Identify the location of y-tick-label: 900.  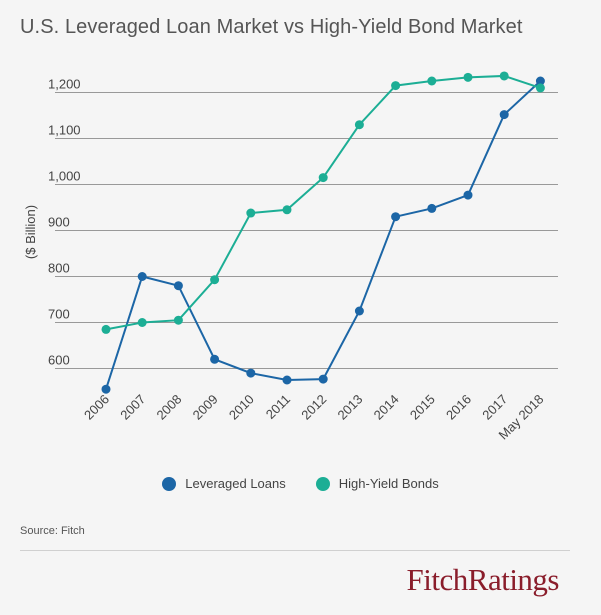
(59, 222).